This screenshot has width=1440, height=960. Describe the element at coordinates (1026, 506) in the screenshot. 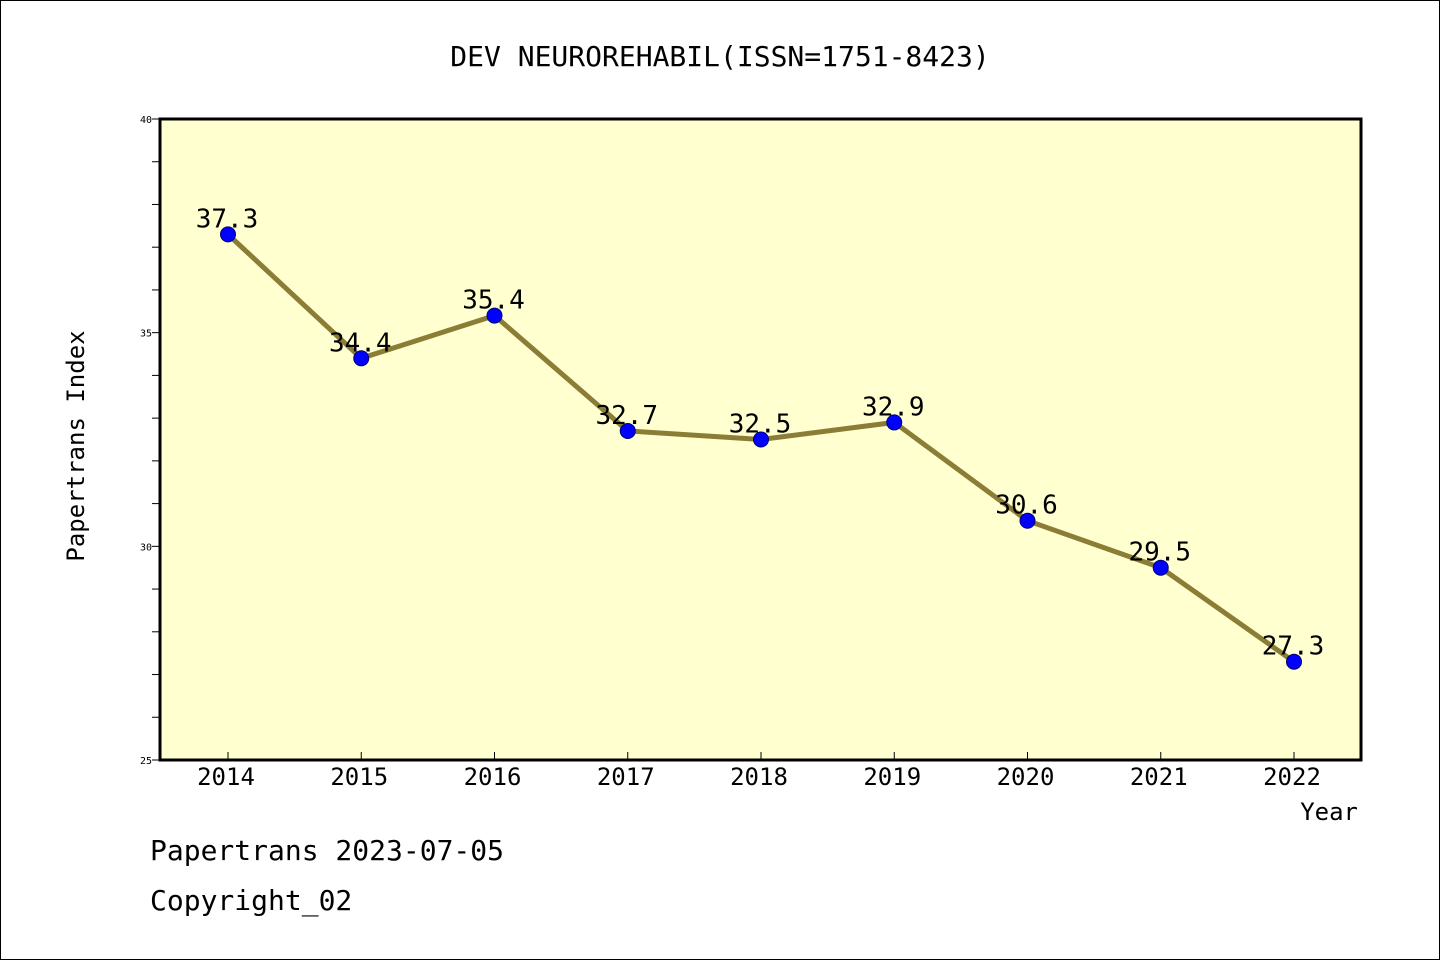

I see `data-label: 30.6` at that location.